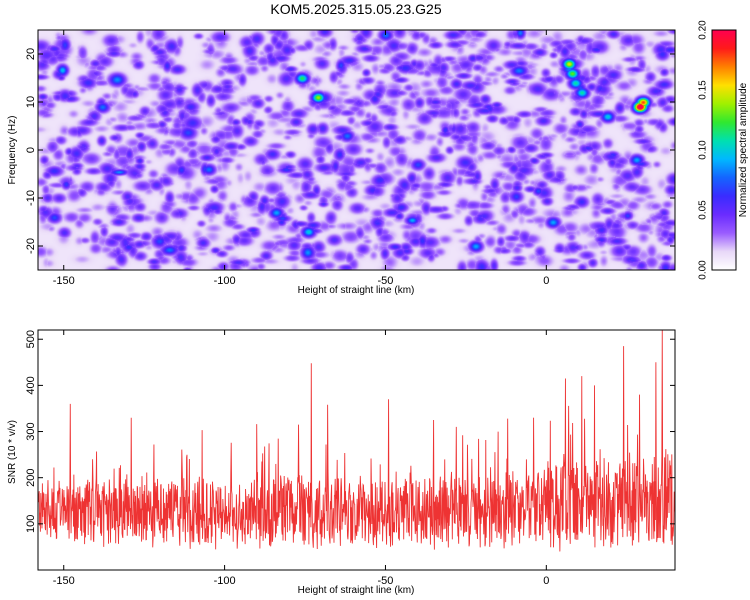  What do you see at coordinates (355, 9) in the screenshot?
I see `figure-title: KOM5.2025.315.05.23.G25` at bounding box center [355, 9].